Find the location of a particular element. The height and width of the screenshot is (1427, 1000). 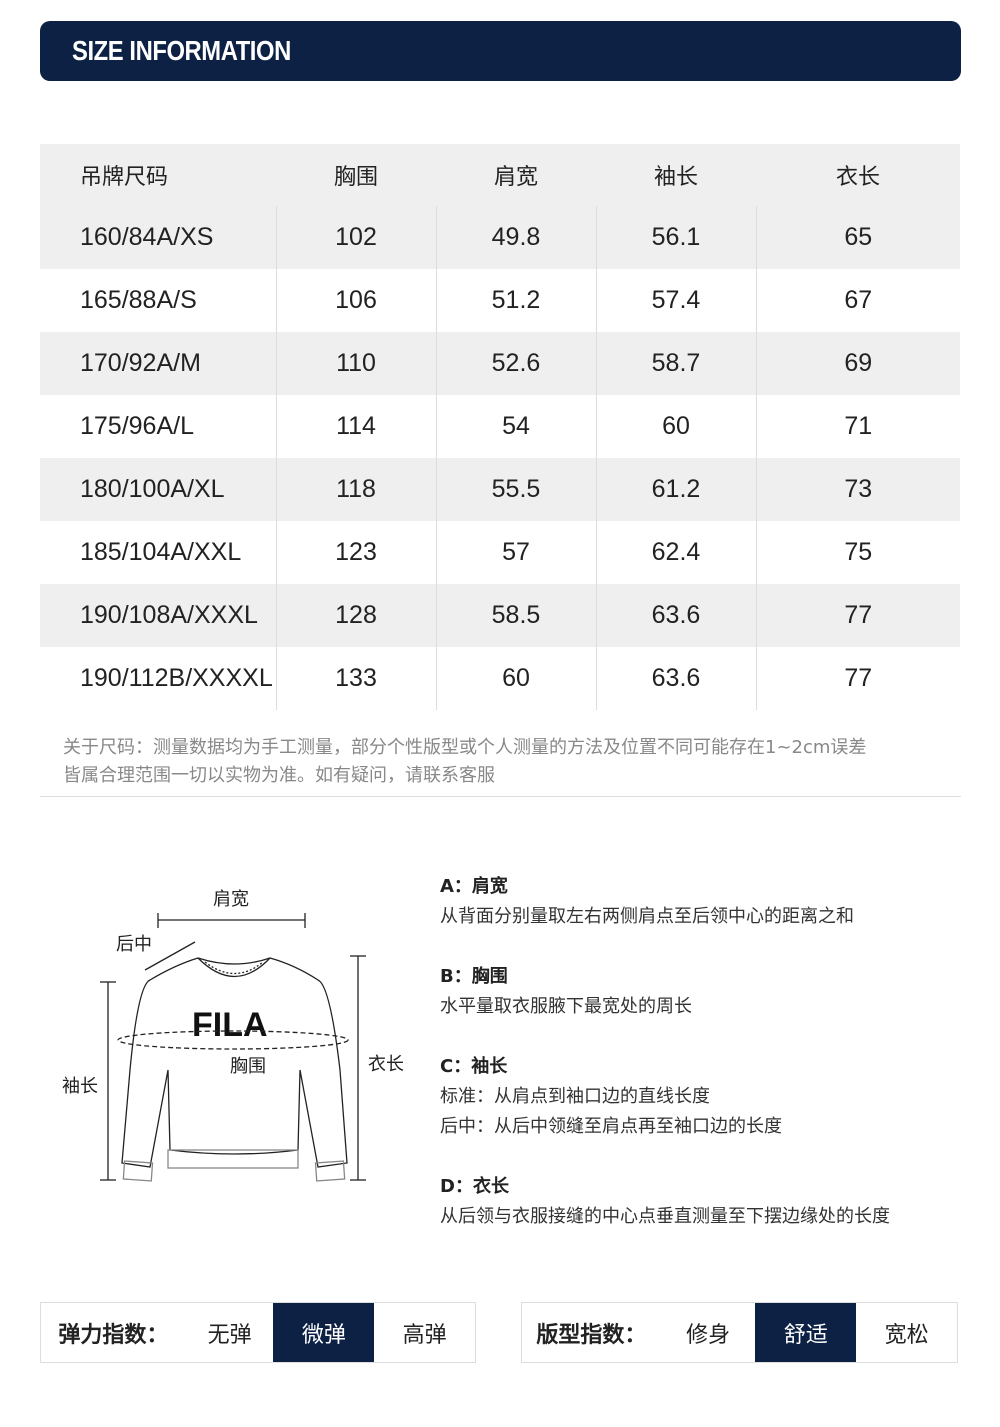

elasticity-label: 弹力指数： is located at coordinates (113, 1335).